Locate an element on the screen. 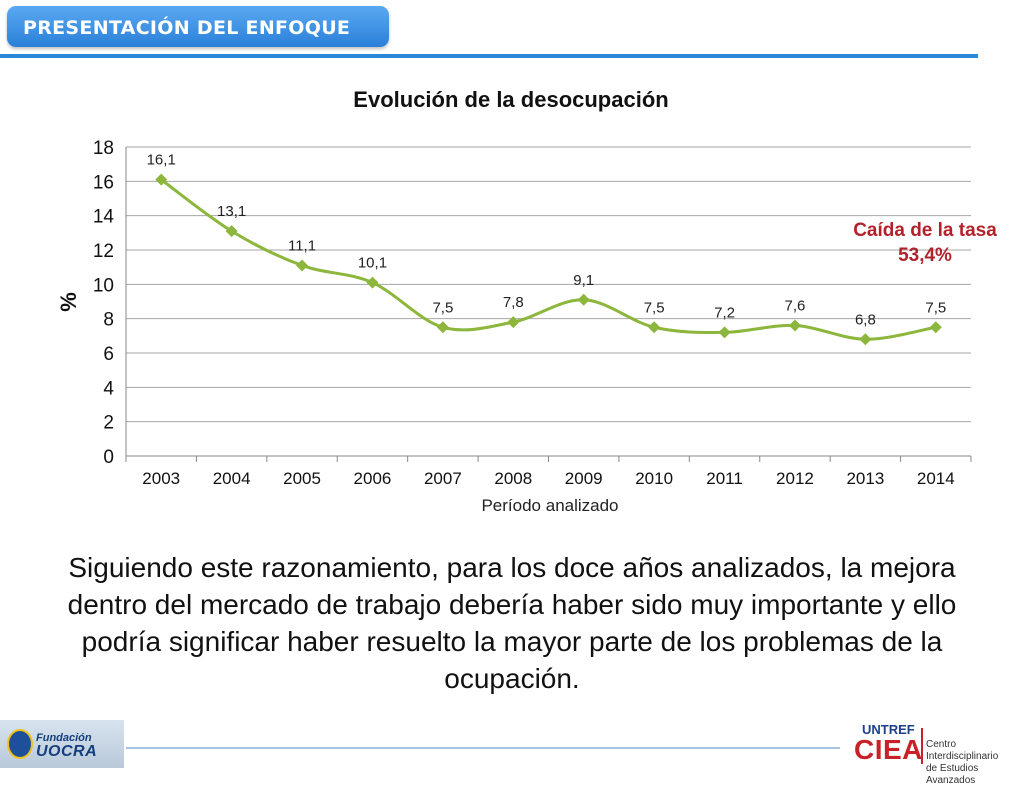 Image resolution: width=1024 pixels, height=787 pixels. logo-desc-line-1: Centro Interdisciplinario is located at coordinates (962, 750).